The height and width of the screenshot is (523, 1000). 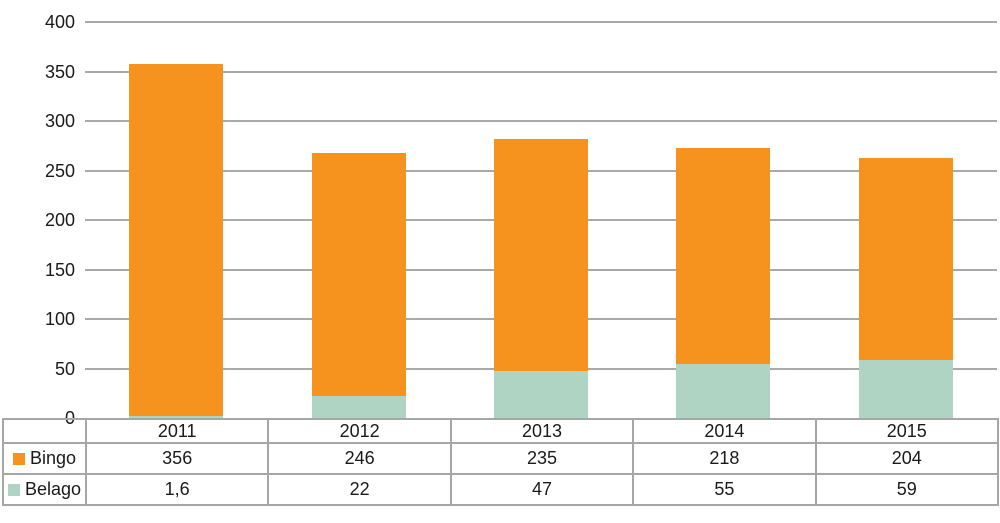 What do you see at coordinates (59, 220) in the screenshot?
I see `y-axis-label-200: 200` at bounding box center [59, 220].